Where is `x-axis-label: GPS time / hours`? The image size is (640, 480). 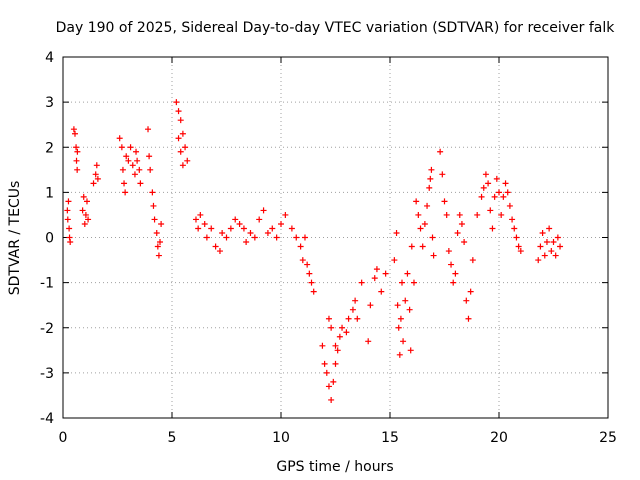
x-axis-label: GPS time / hours is located at coordinates (334, 467).